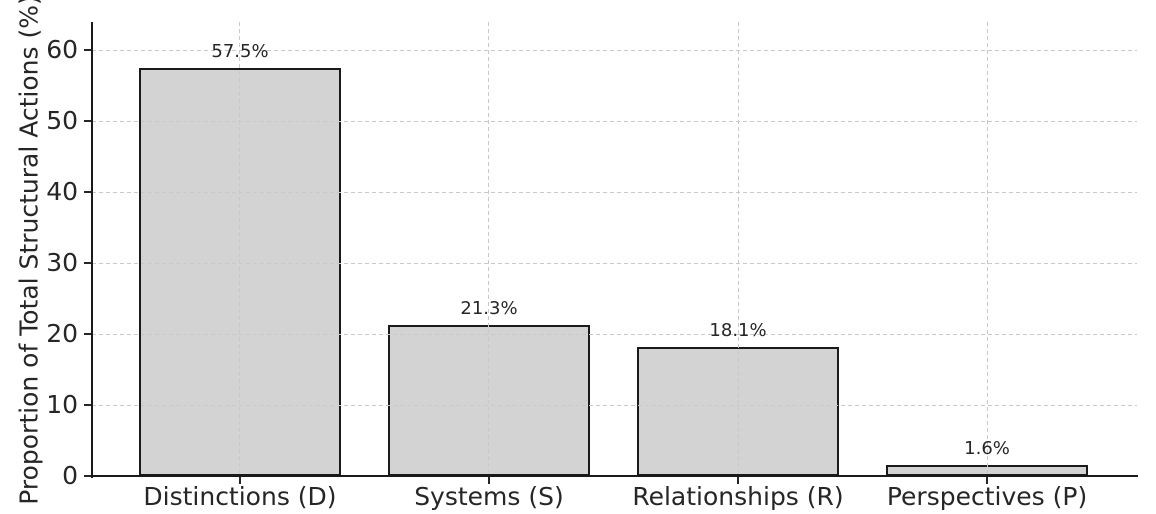 Image resolution: width=1156 pixels, height=514 pixels. I want to click on x-tick-label: Relationships (R), so click(738, 496).